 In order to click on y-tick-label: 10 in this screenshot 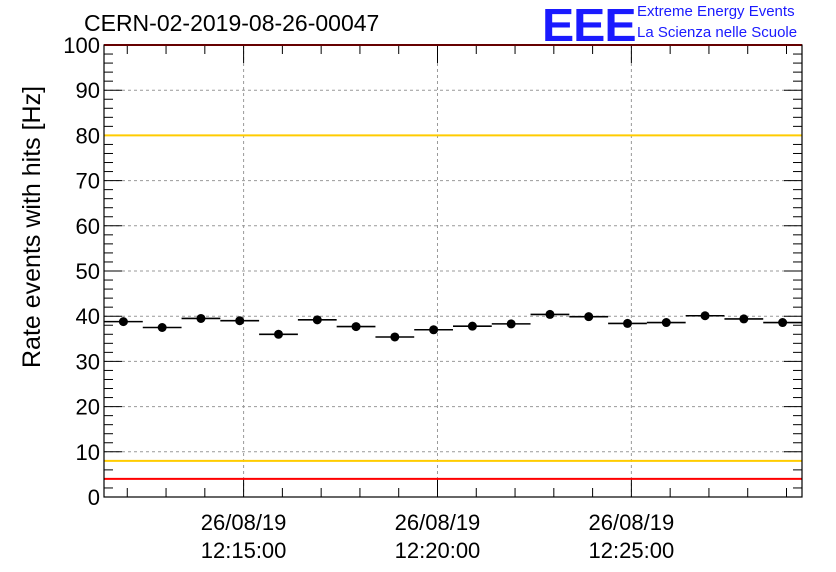, I will do `click(88, 452)`.